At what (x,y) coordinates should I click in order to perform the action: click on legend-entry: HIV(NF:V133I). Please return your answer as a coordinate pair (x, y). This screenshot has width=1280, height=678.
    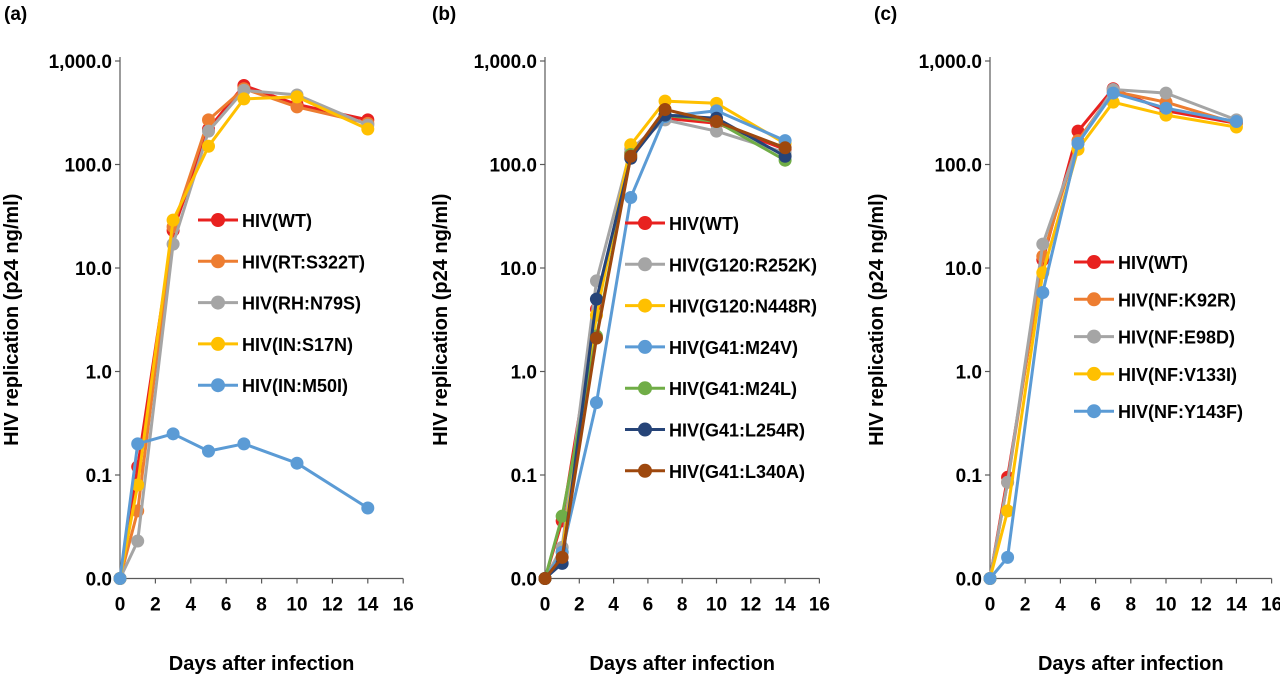
    Looking at the image, I should click on (1155, 375).